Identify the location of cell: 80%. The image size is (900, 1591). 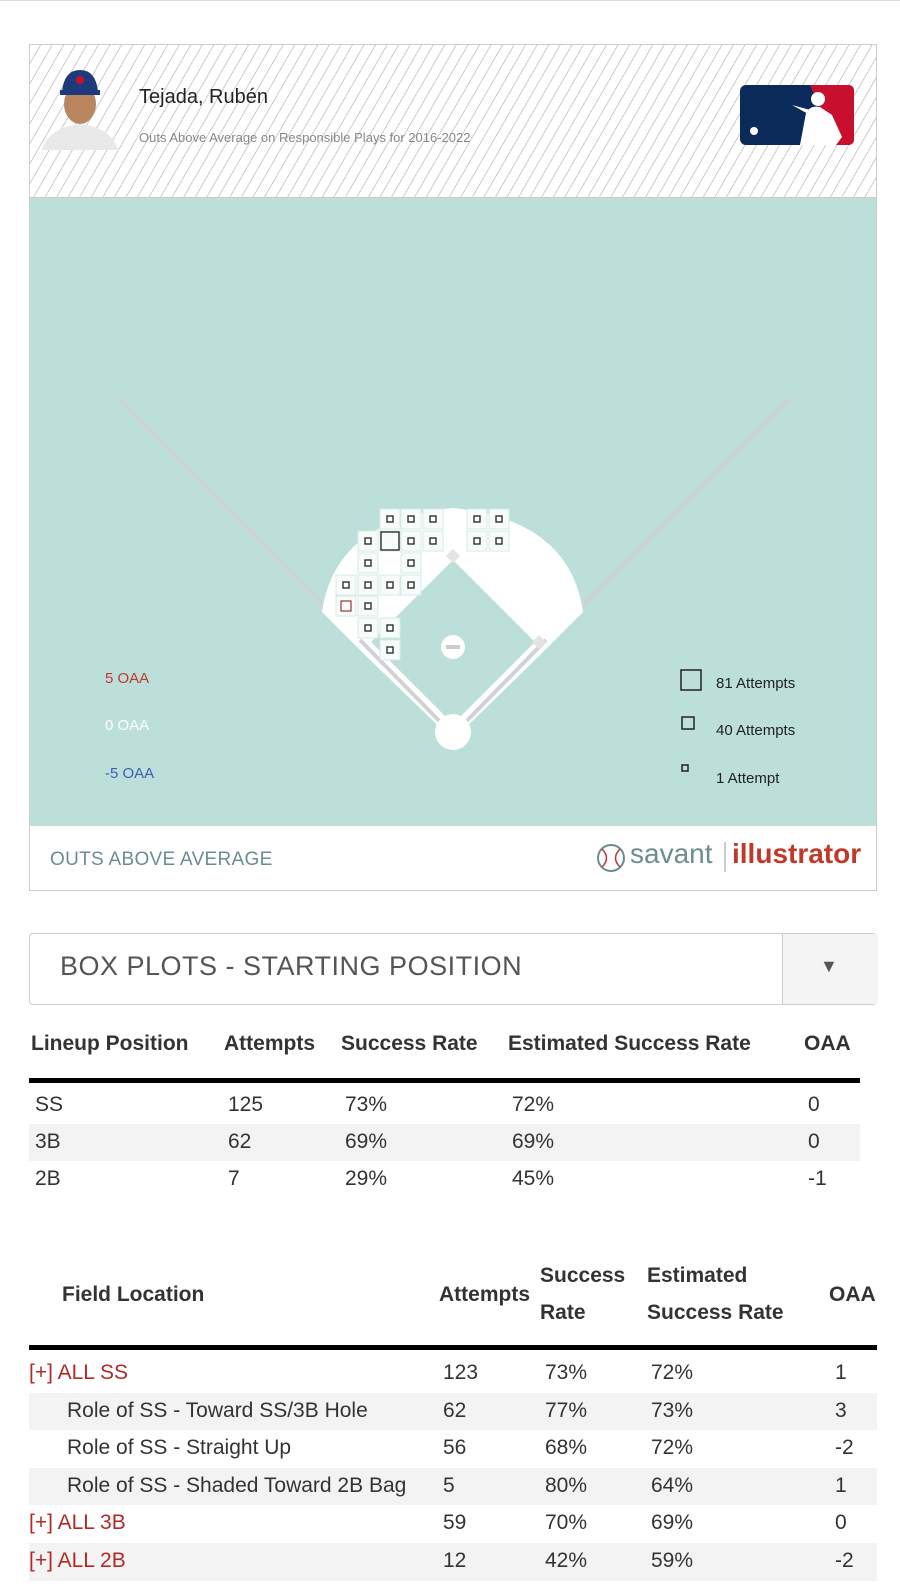
(566, 1485).